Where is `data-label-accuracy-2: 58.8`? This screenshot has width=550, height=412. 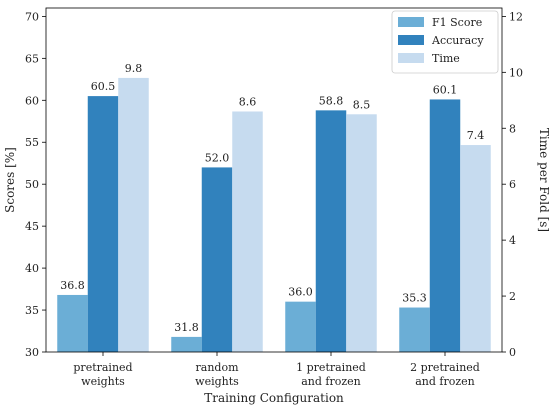 data-label-accuracy-2: 58.8 is located at coordinates (331, 100).